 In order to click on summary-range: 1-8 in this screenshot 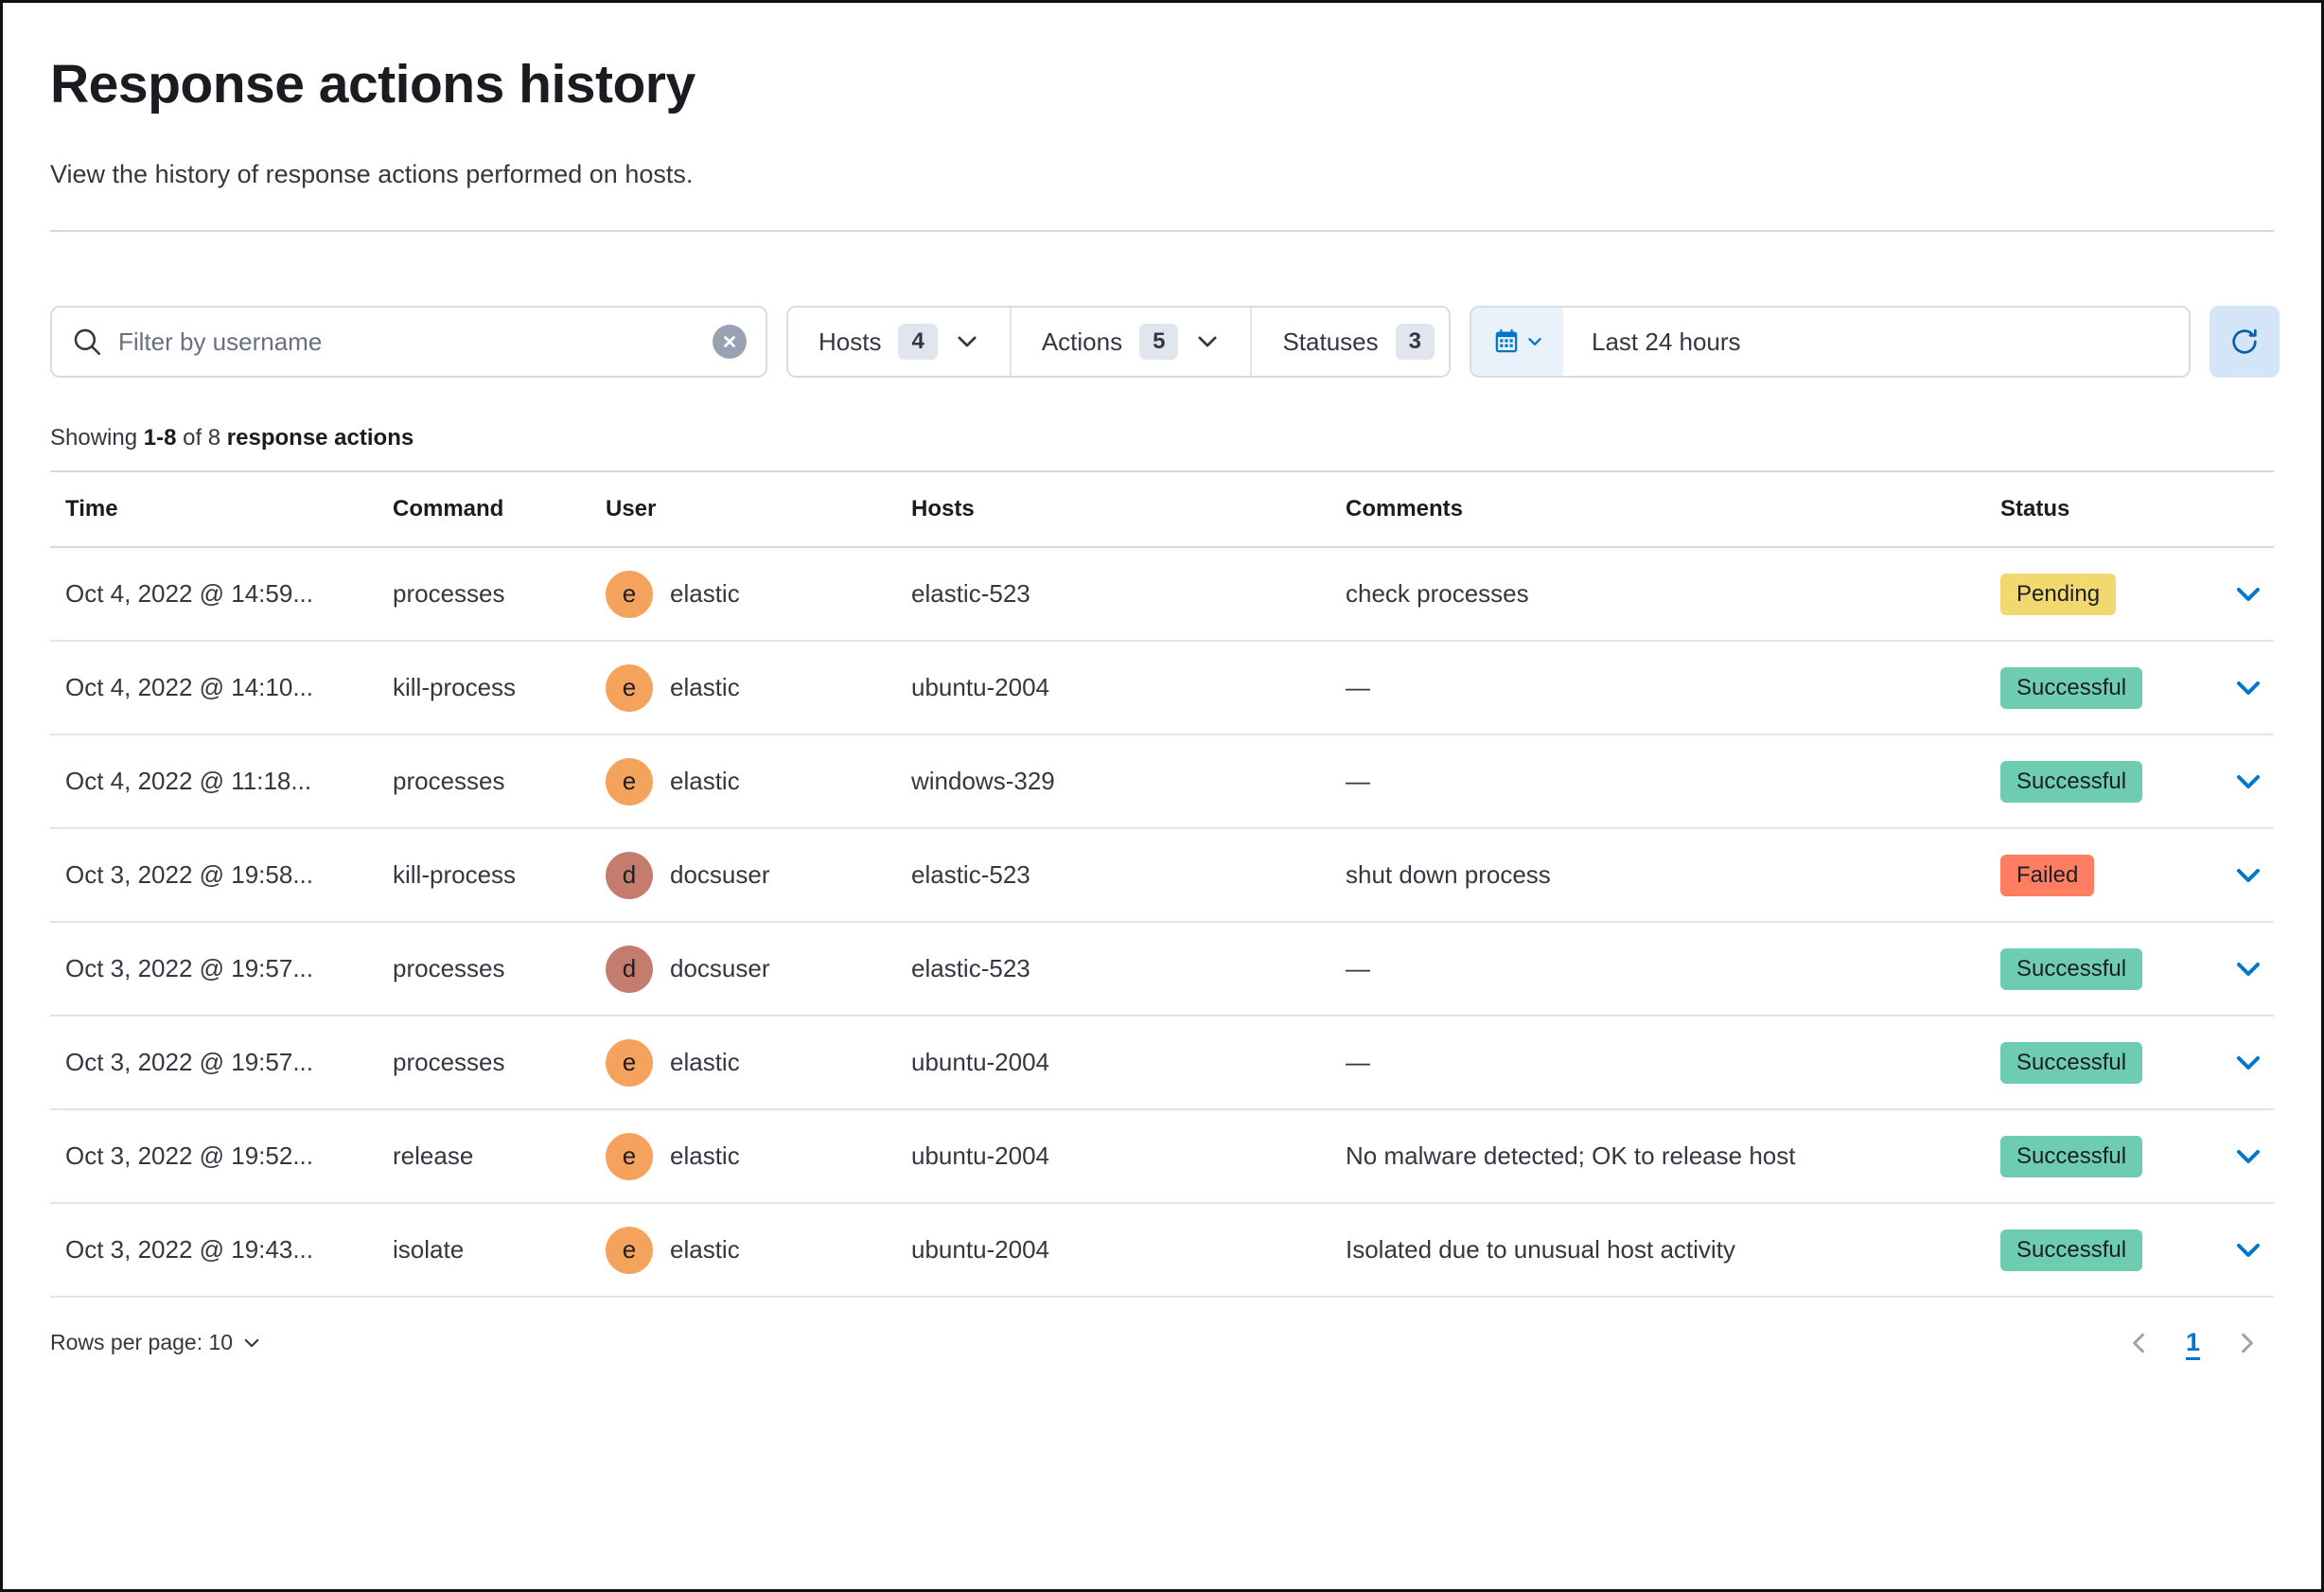, I will do `click(160, 438)`.